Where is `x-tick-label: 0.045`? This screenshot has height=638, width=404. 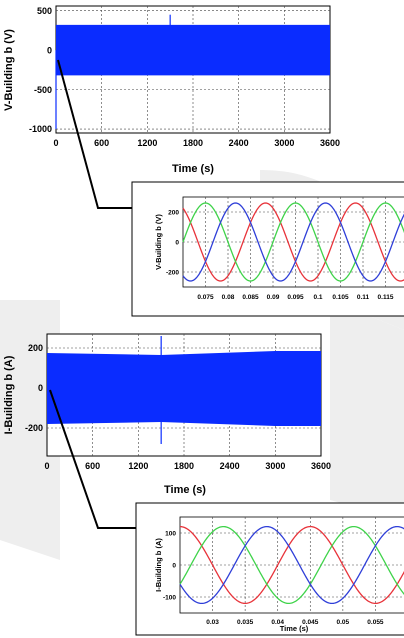
x-tick-label: 0.045 is located at coordinates (310, 622).